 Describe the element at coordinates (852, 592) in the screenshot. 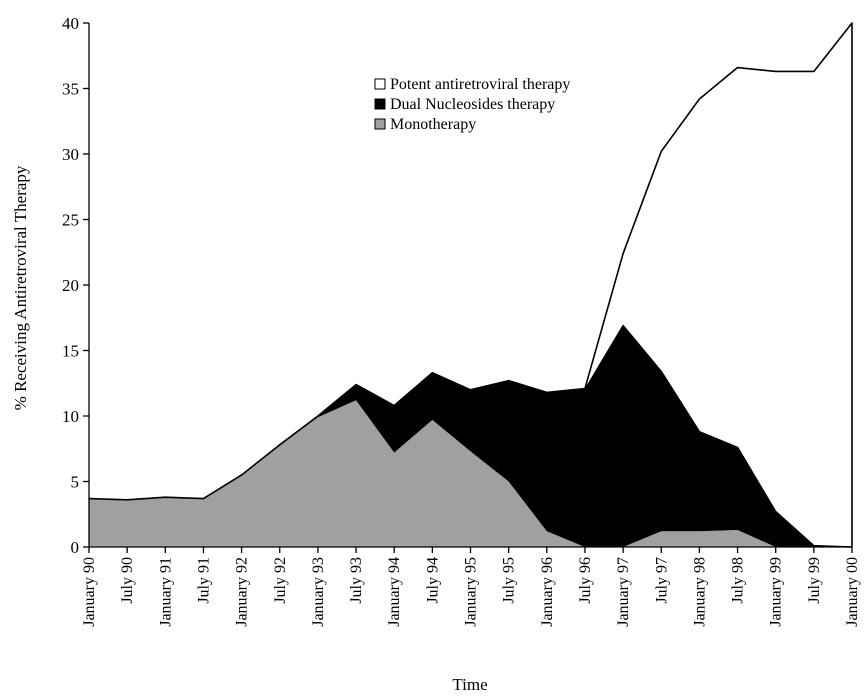

I see `x-tick-label: January 00` at that location.